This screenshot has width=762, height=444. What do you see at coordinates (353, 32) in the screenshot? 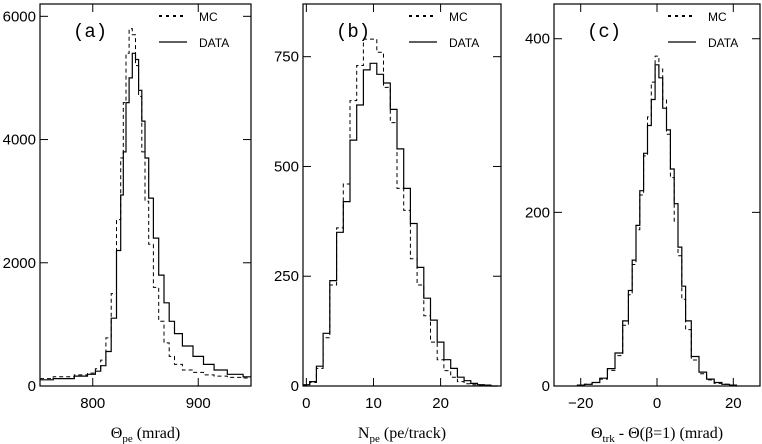
I see `panel-label: (b)` at bounding box center [353, 32].